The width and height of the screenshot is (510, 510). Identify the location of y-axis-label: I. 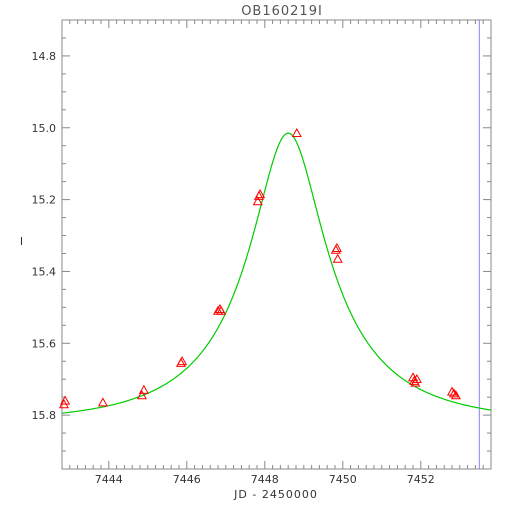
(22, 241).